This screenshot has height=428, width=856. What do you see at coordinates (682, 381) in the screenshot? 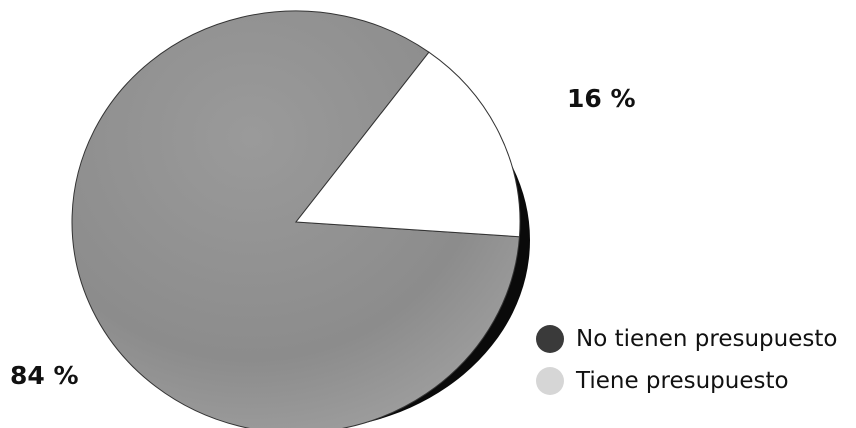
I see `legend-label: Tiene presupuesto` at bounding box center [682, 381].